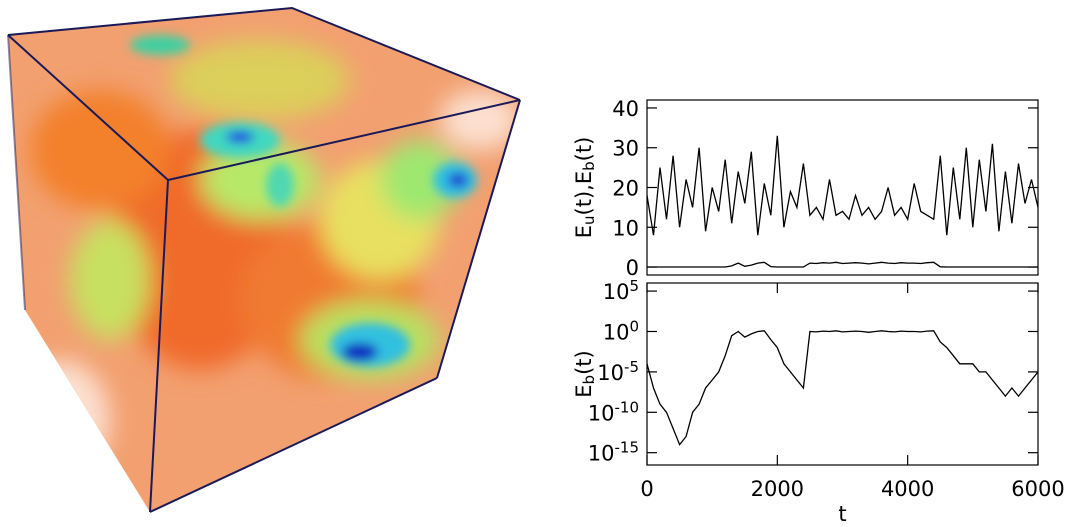 The height and width of the screenshot is (527, 1072). Describe the element at coordinates (625, 189) in the screenshot. I see `y-tick-label: 20` at that location.